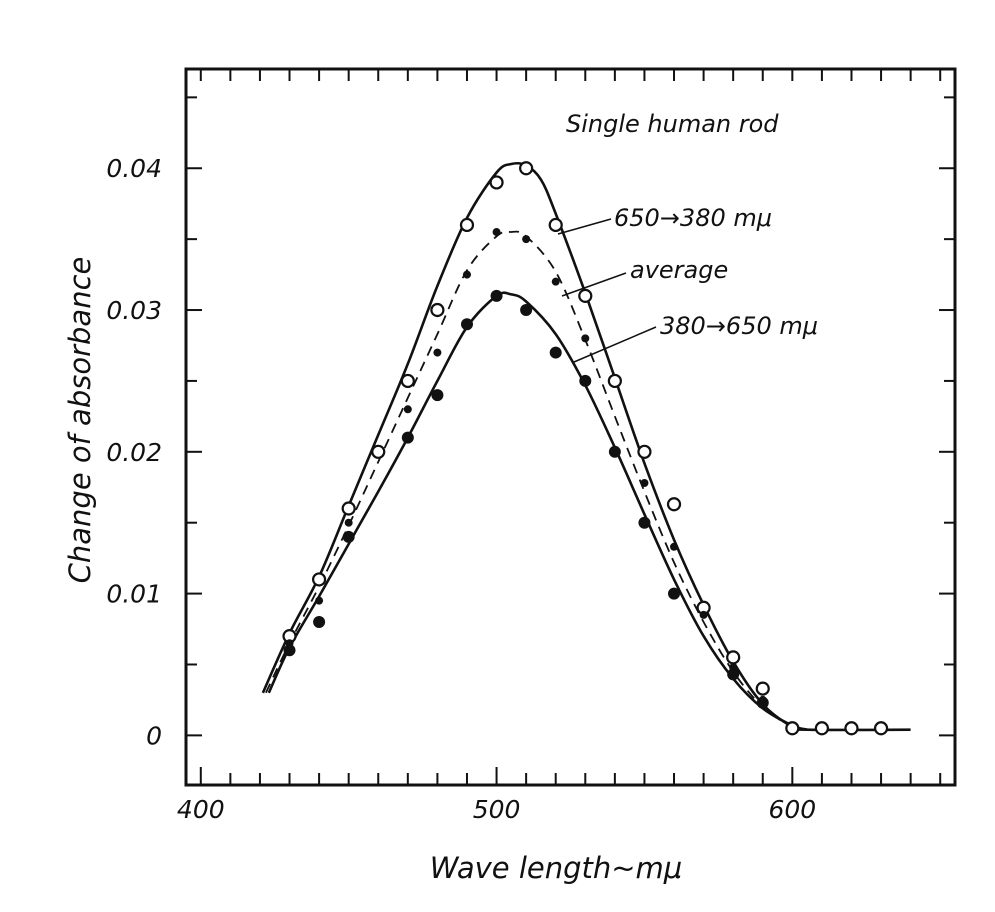 The height and width of the screenshot is (912, 995). I want to click on x-tick-label: 400, so click(201, 809).